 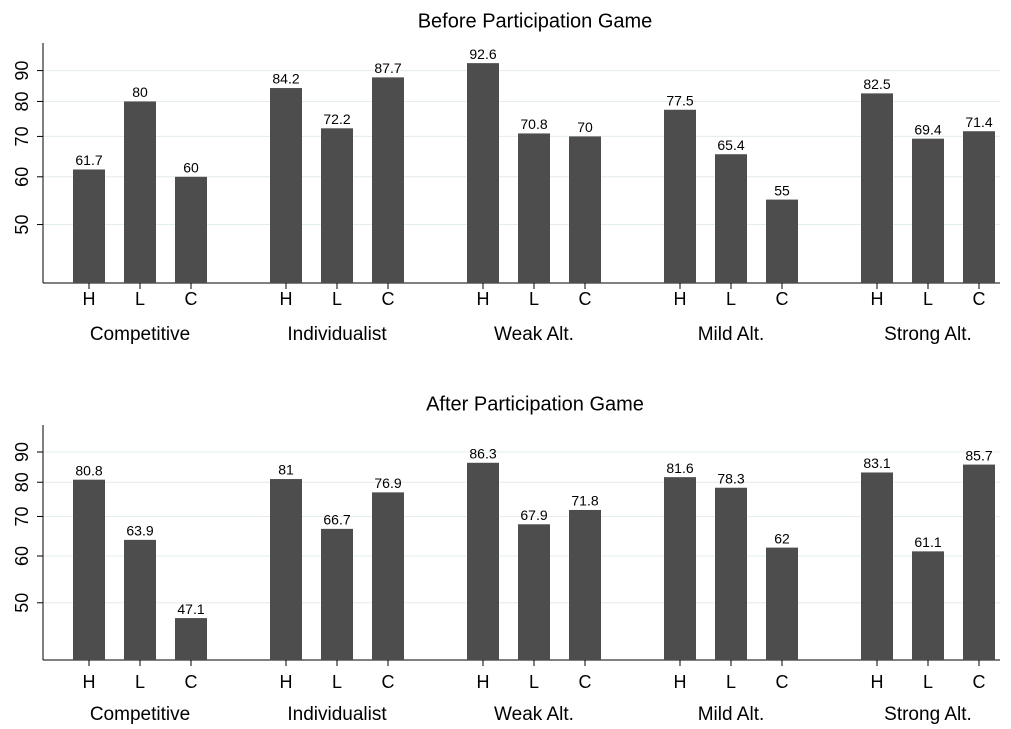 I want to click on value-label: 72.2, so click(x=336, y=119).